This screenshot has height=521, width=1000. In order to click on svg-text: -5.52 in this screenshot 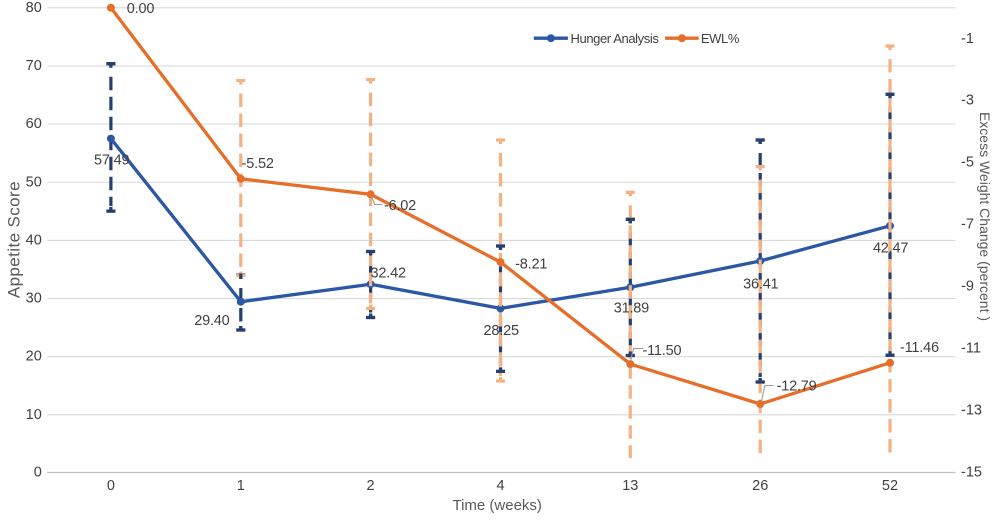, I will do `click(258, 164)`.